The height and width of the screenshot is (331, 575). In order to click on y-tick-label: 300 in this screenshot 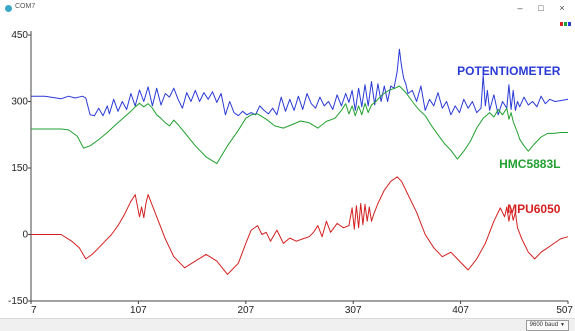, I will do `click(19, 102)`.